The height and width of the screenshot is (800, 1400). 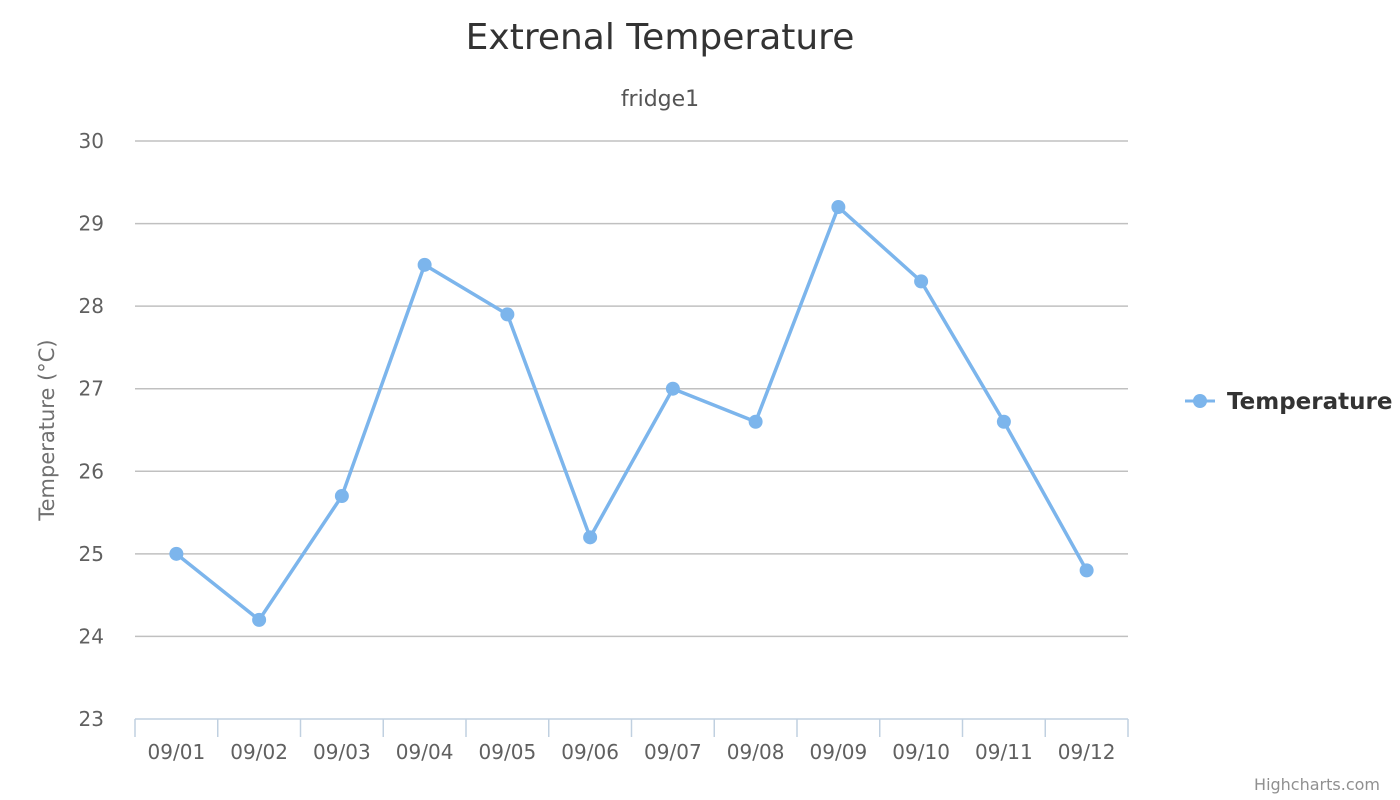 What do you see at coordinates (660, 99) in the screenshot?
I see `chart-subtitle: fridge1` at bounding box center [660, 99].